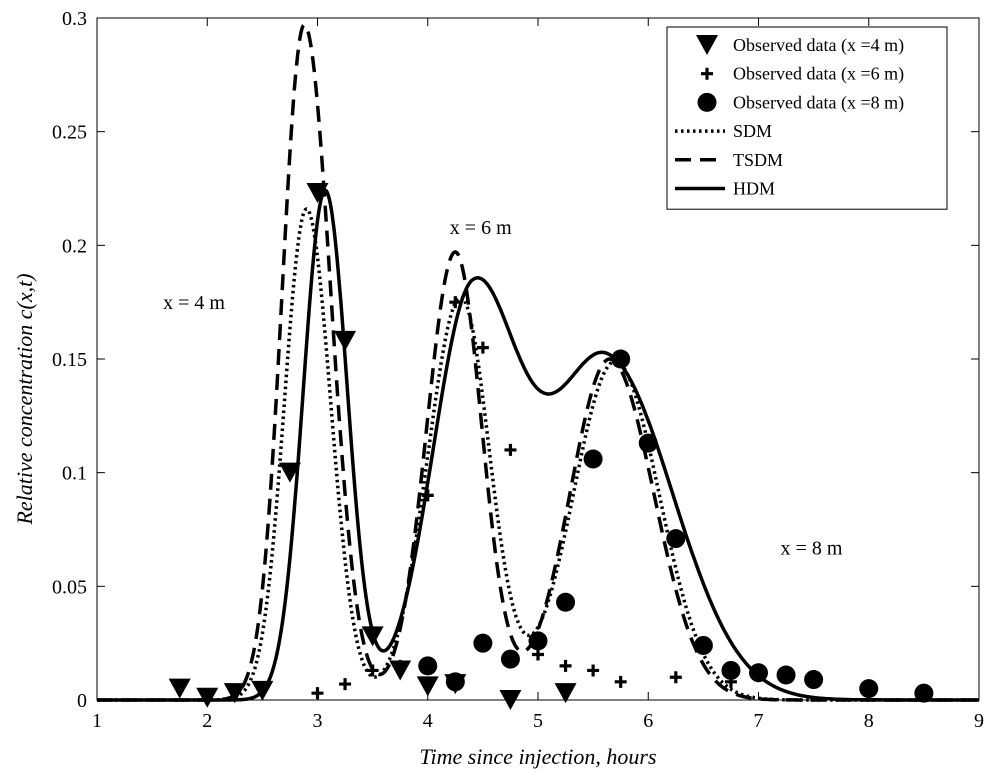  I want to click on y-tick-label: 0.2, so click(74, 246).